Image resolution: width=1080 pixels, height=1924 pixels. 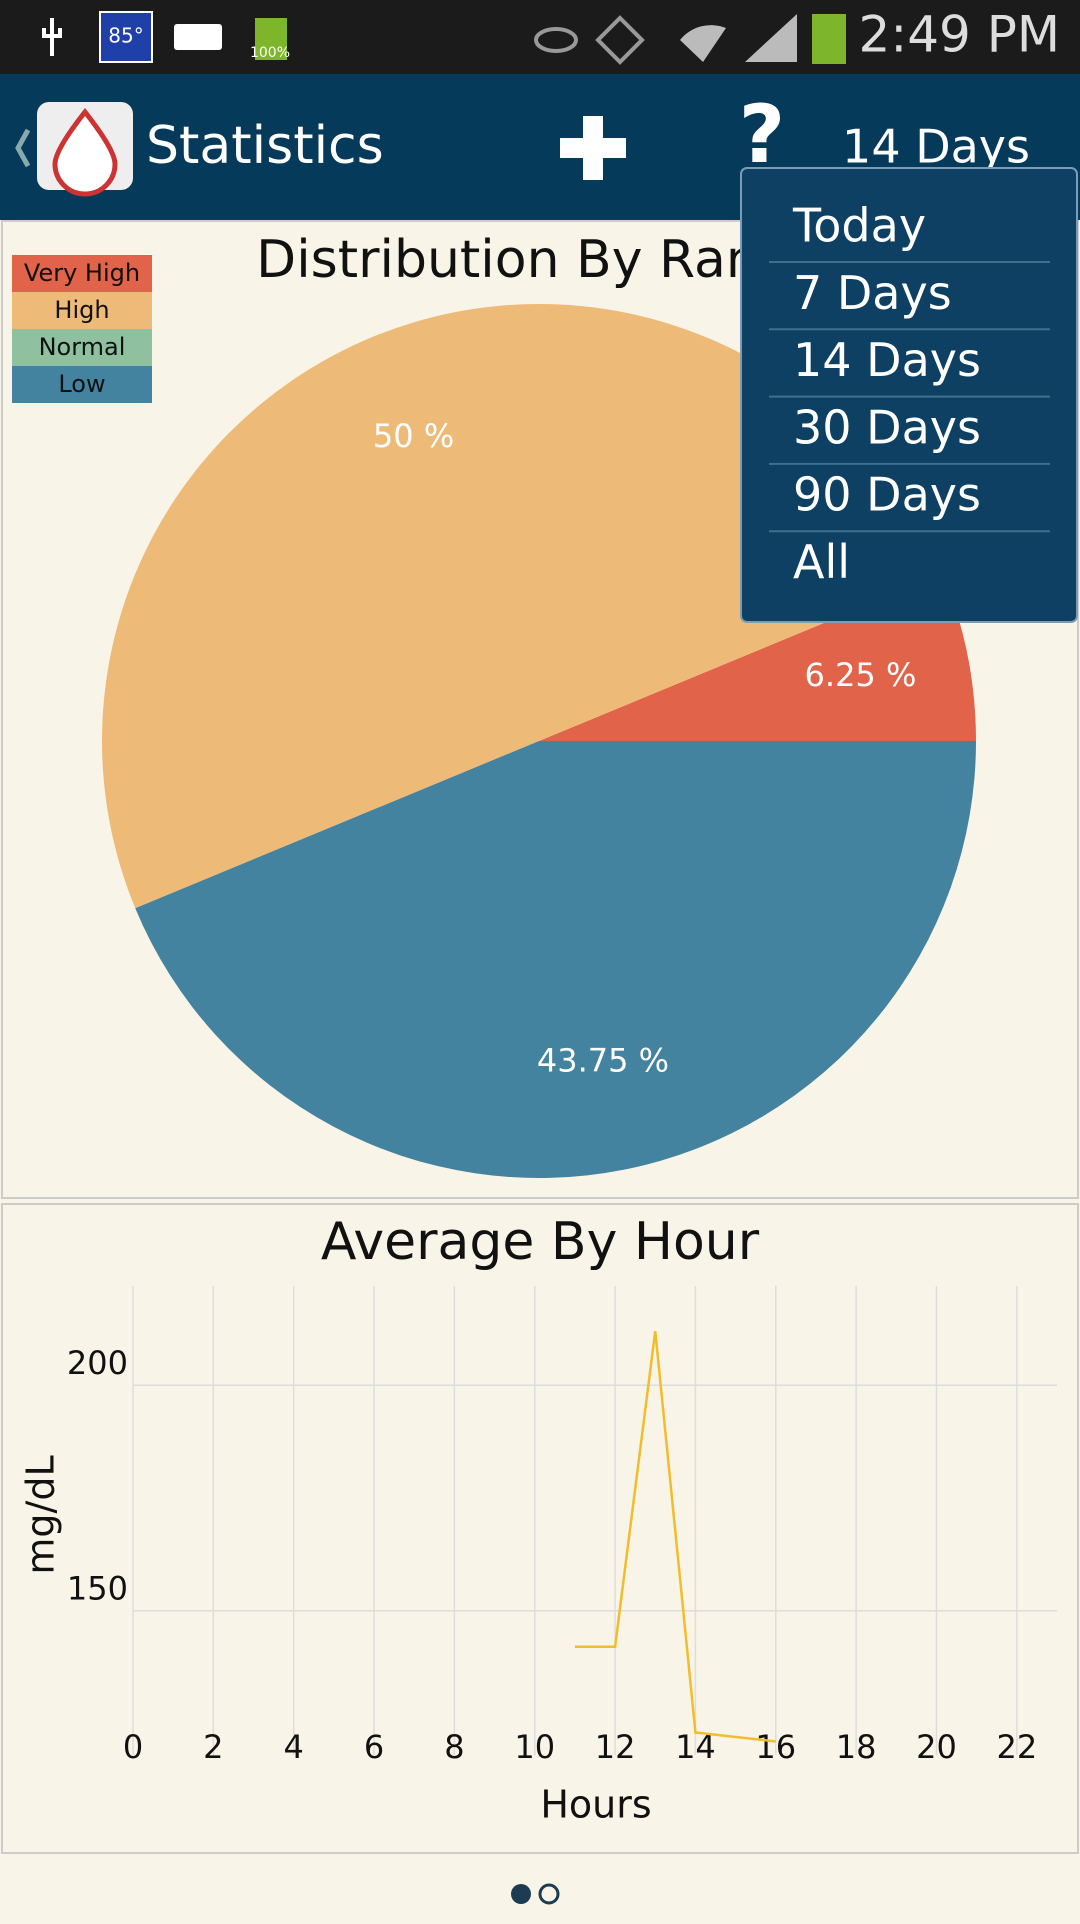 I want to click on y-tick-label: 200, so click(x=97, y=1363).